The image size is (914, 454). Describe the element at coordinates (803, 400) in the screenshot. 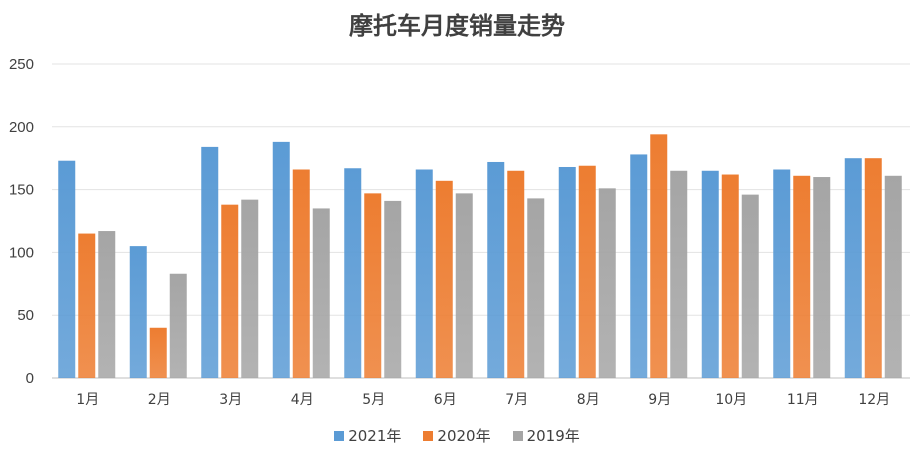

I see `x-tick-label: 11月` at that location.